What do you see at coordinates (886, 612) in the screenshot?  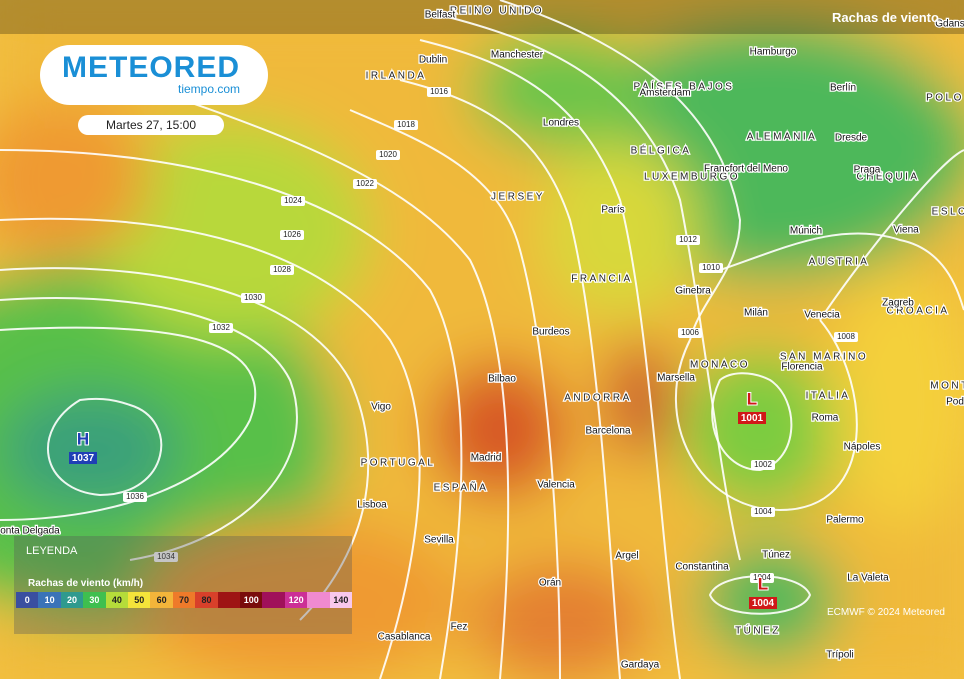 I see `credit: ECMWF © 2024 Meteored` at bounding box center [886, 612].